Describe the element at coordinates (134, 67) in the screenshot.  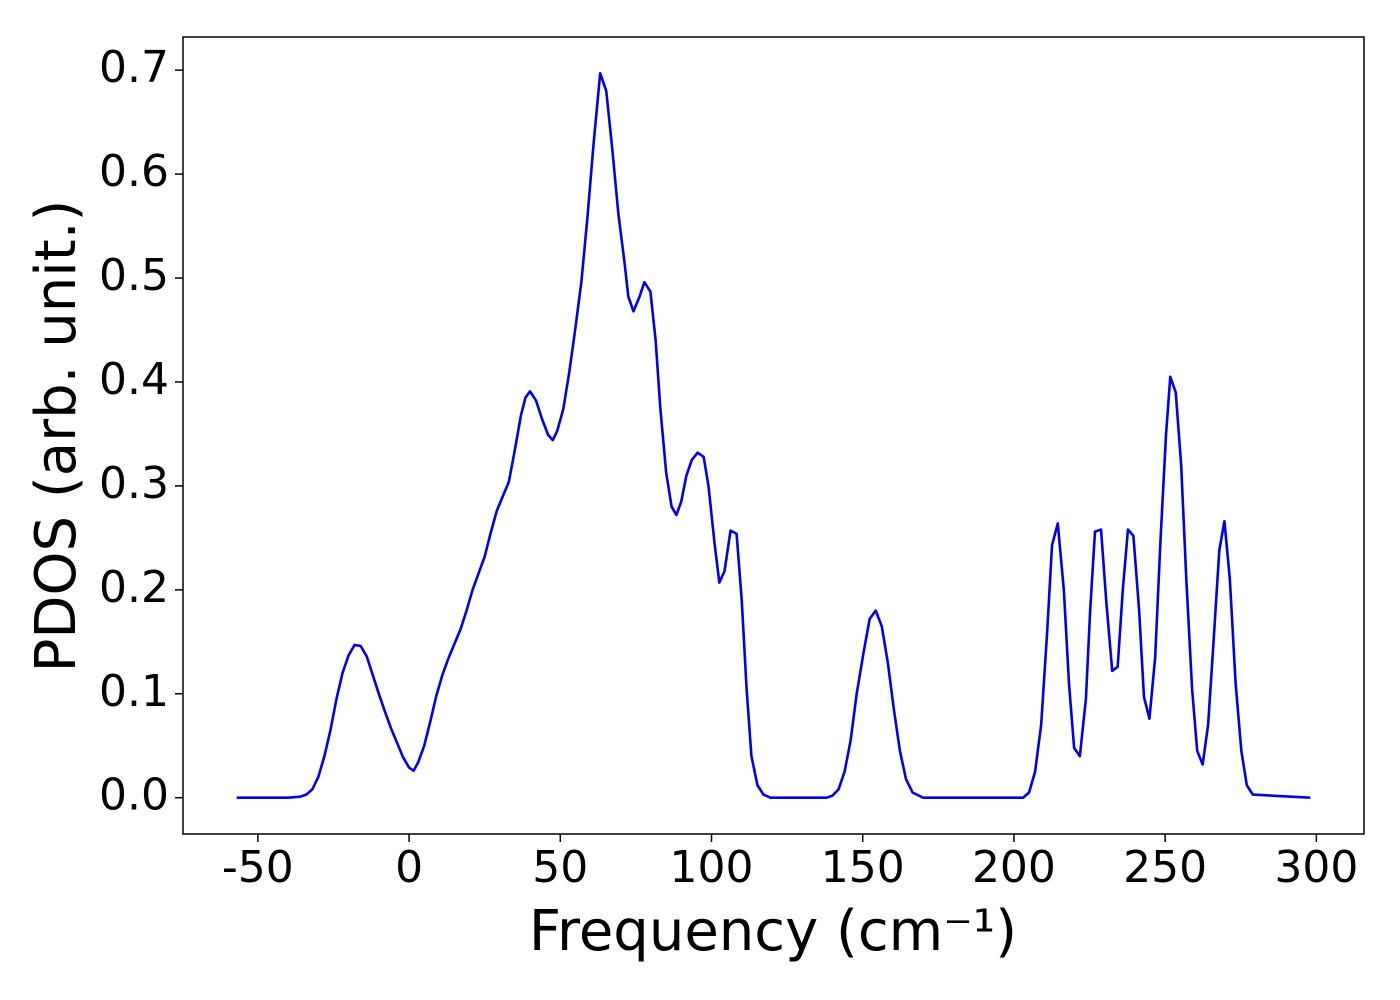
I see `y-tick-label: 0.7` at that location.